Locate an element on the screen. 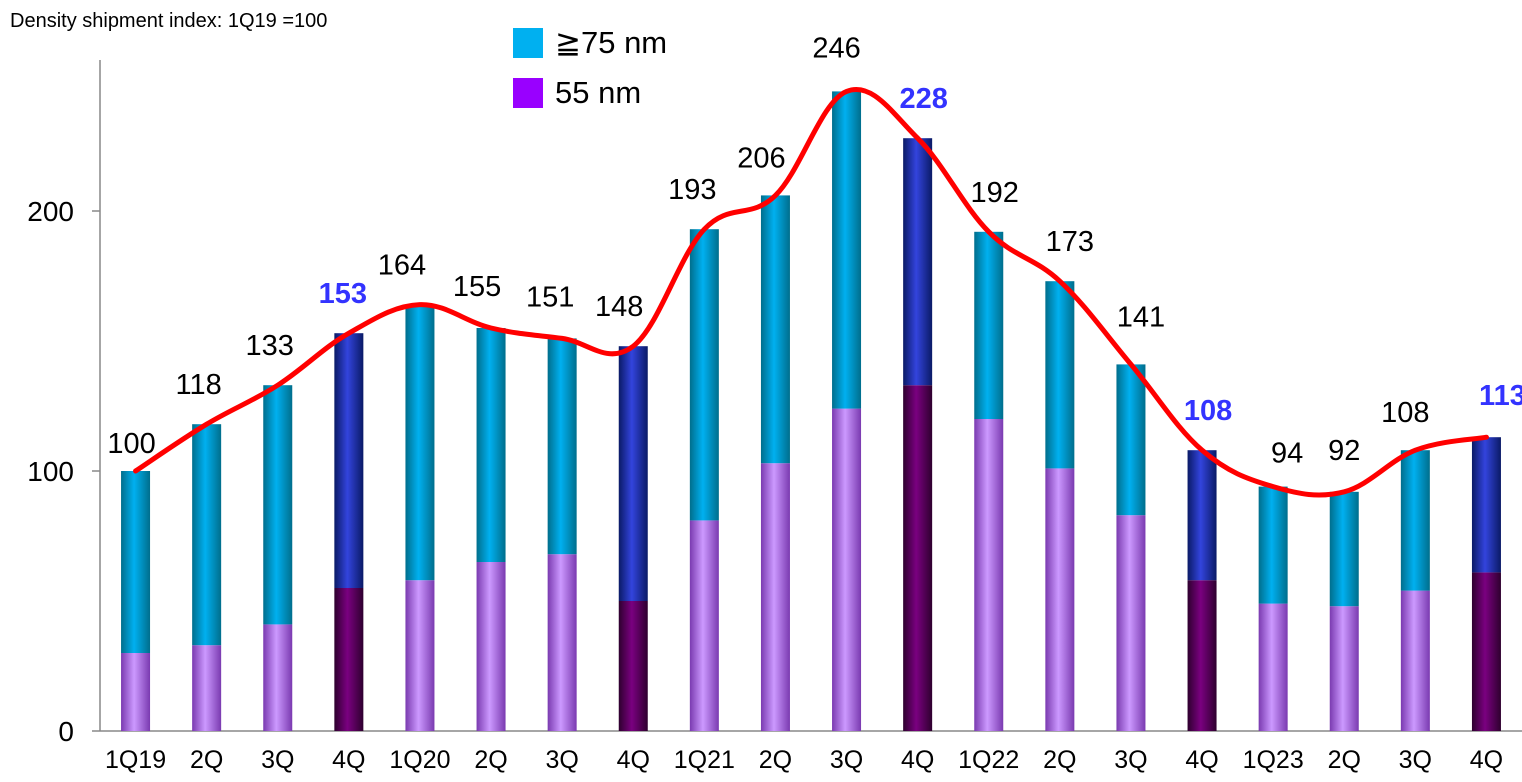 This screenshot has height=782, width=1522. x-tick-label: 1Q21 is located at coordinates (704, 760).